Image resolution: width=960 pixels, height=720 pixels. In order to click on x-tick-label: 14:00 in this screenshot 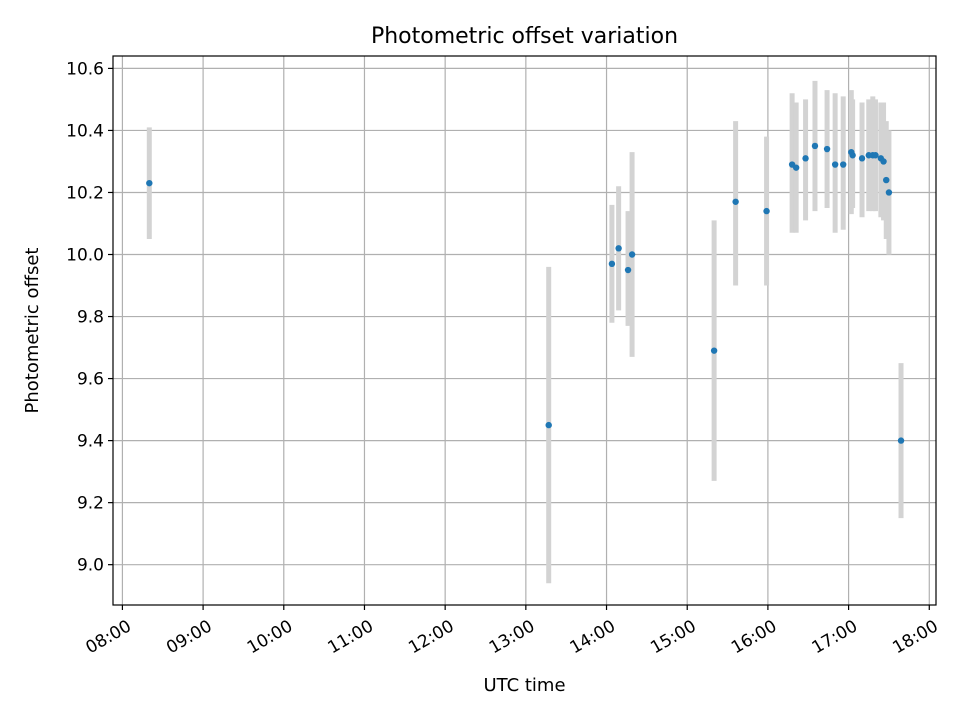, I will do `click(593, 637)`.